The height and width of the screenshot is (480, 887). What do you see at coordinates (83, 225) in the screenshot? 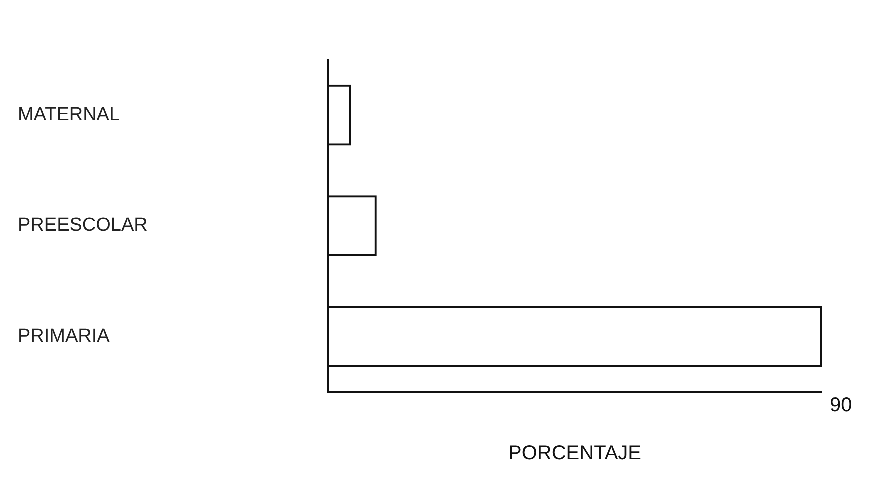
I see `y-tick-label: PREESCOLAR` at bounding box center [83, 225].